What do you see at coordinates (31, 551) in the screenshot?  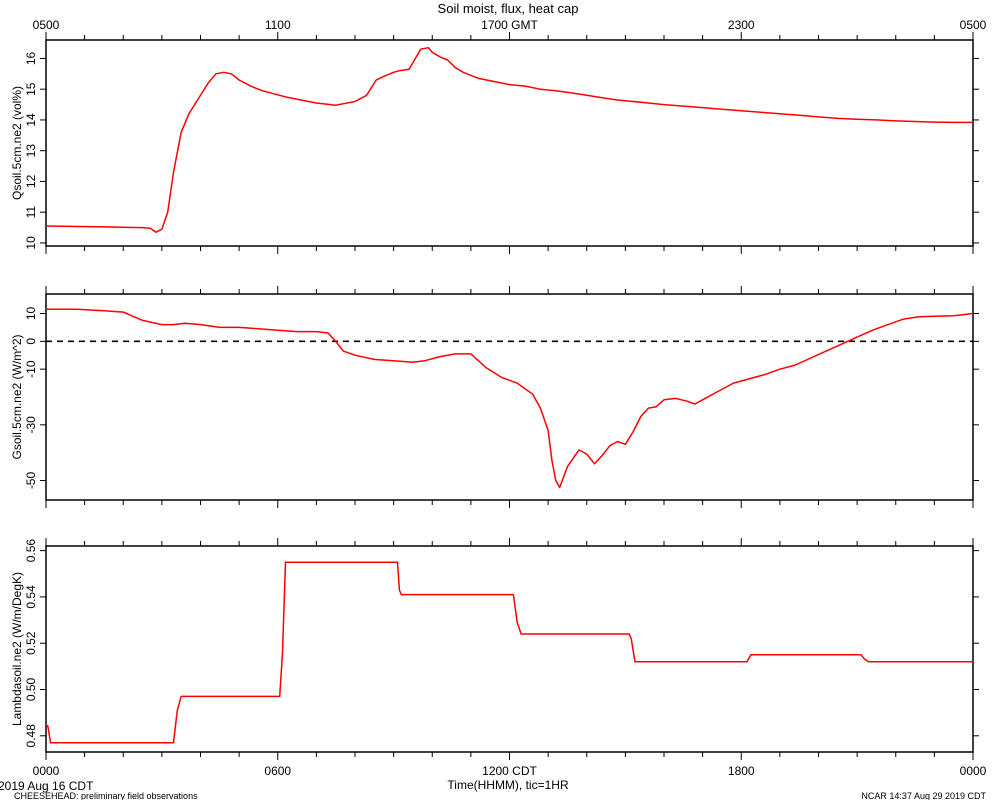 I see `y-tick-label: 0.56` at bounding box center [31, 551].